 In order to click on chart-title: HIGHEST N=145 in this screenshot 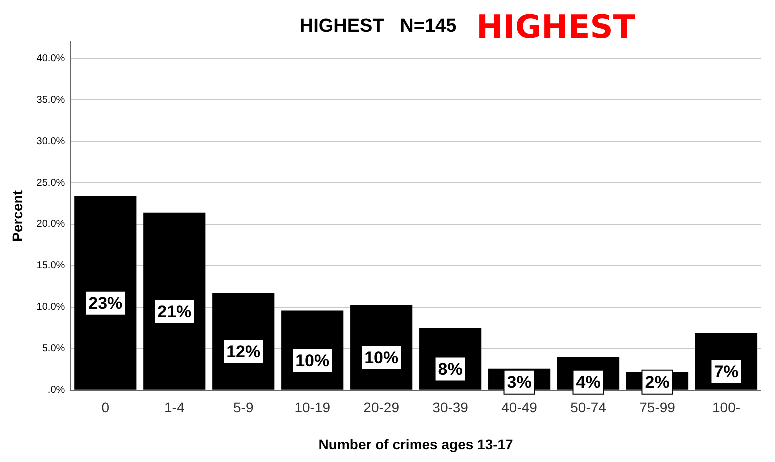, I will do `click(378, 27)`.